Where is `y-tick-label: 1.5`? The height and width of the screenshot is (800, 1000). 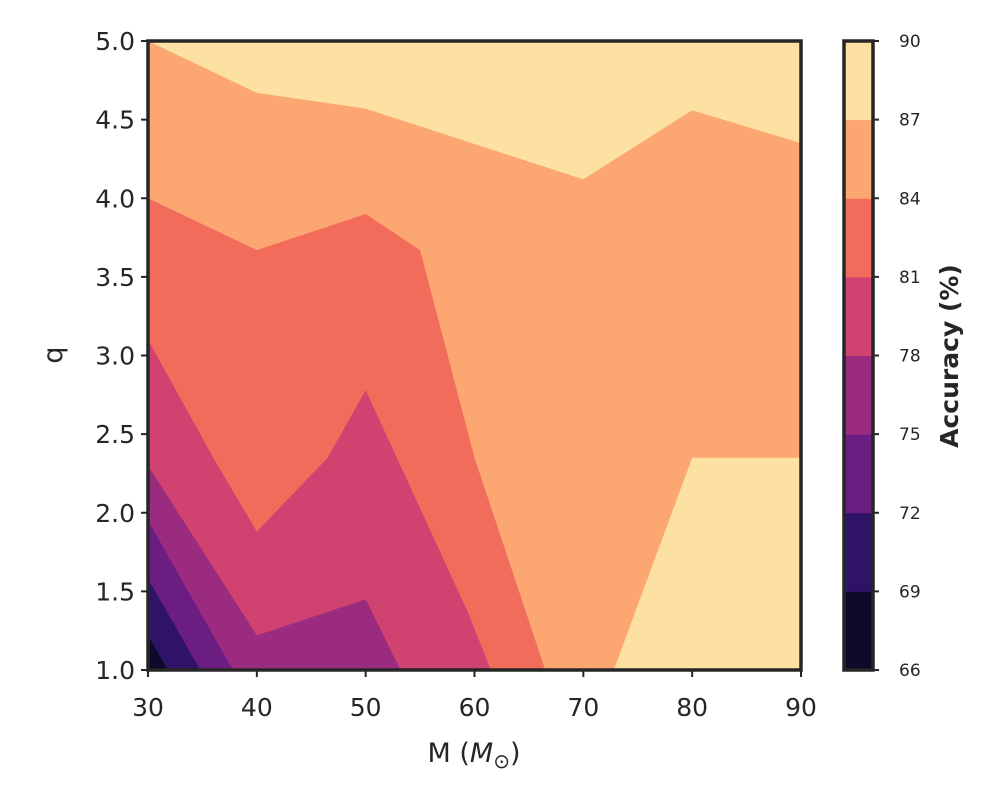
y-tick-label: 1.5 is located at coordinates (115, 591).